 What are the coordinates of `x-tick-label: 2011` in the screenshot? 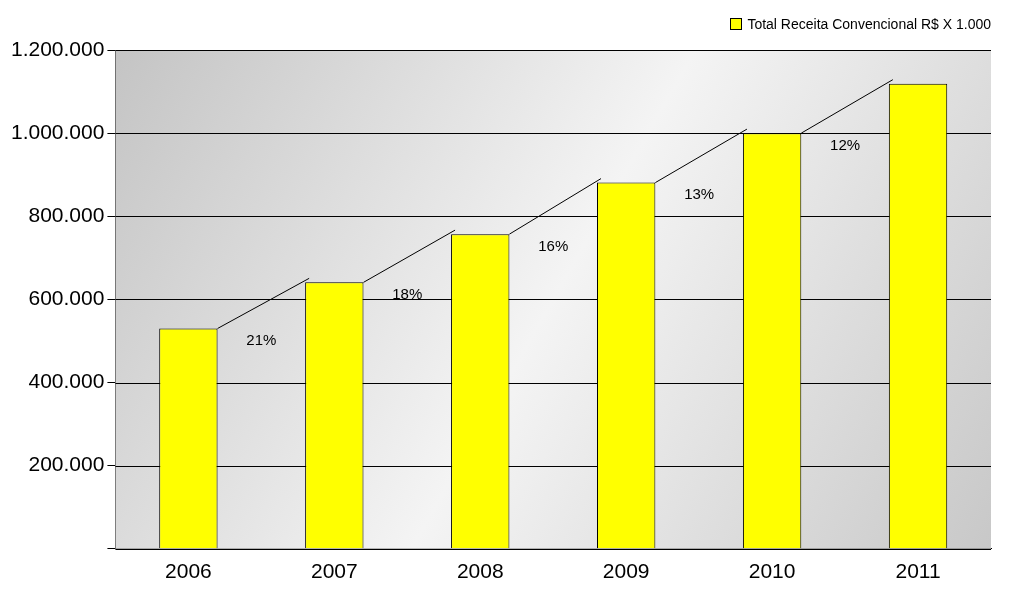 It's located at (918, 571).